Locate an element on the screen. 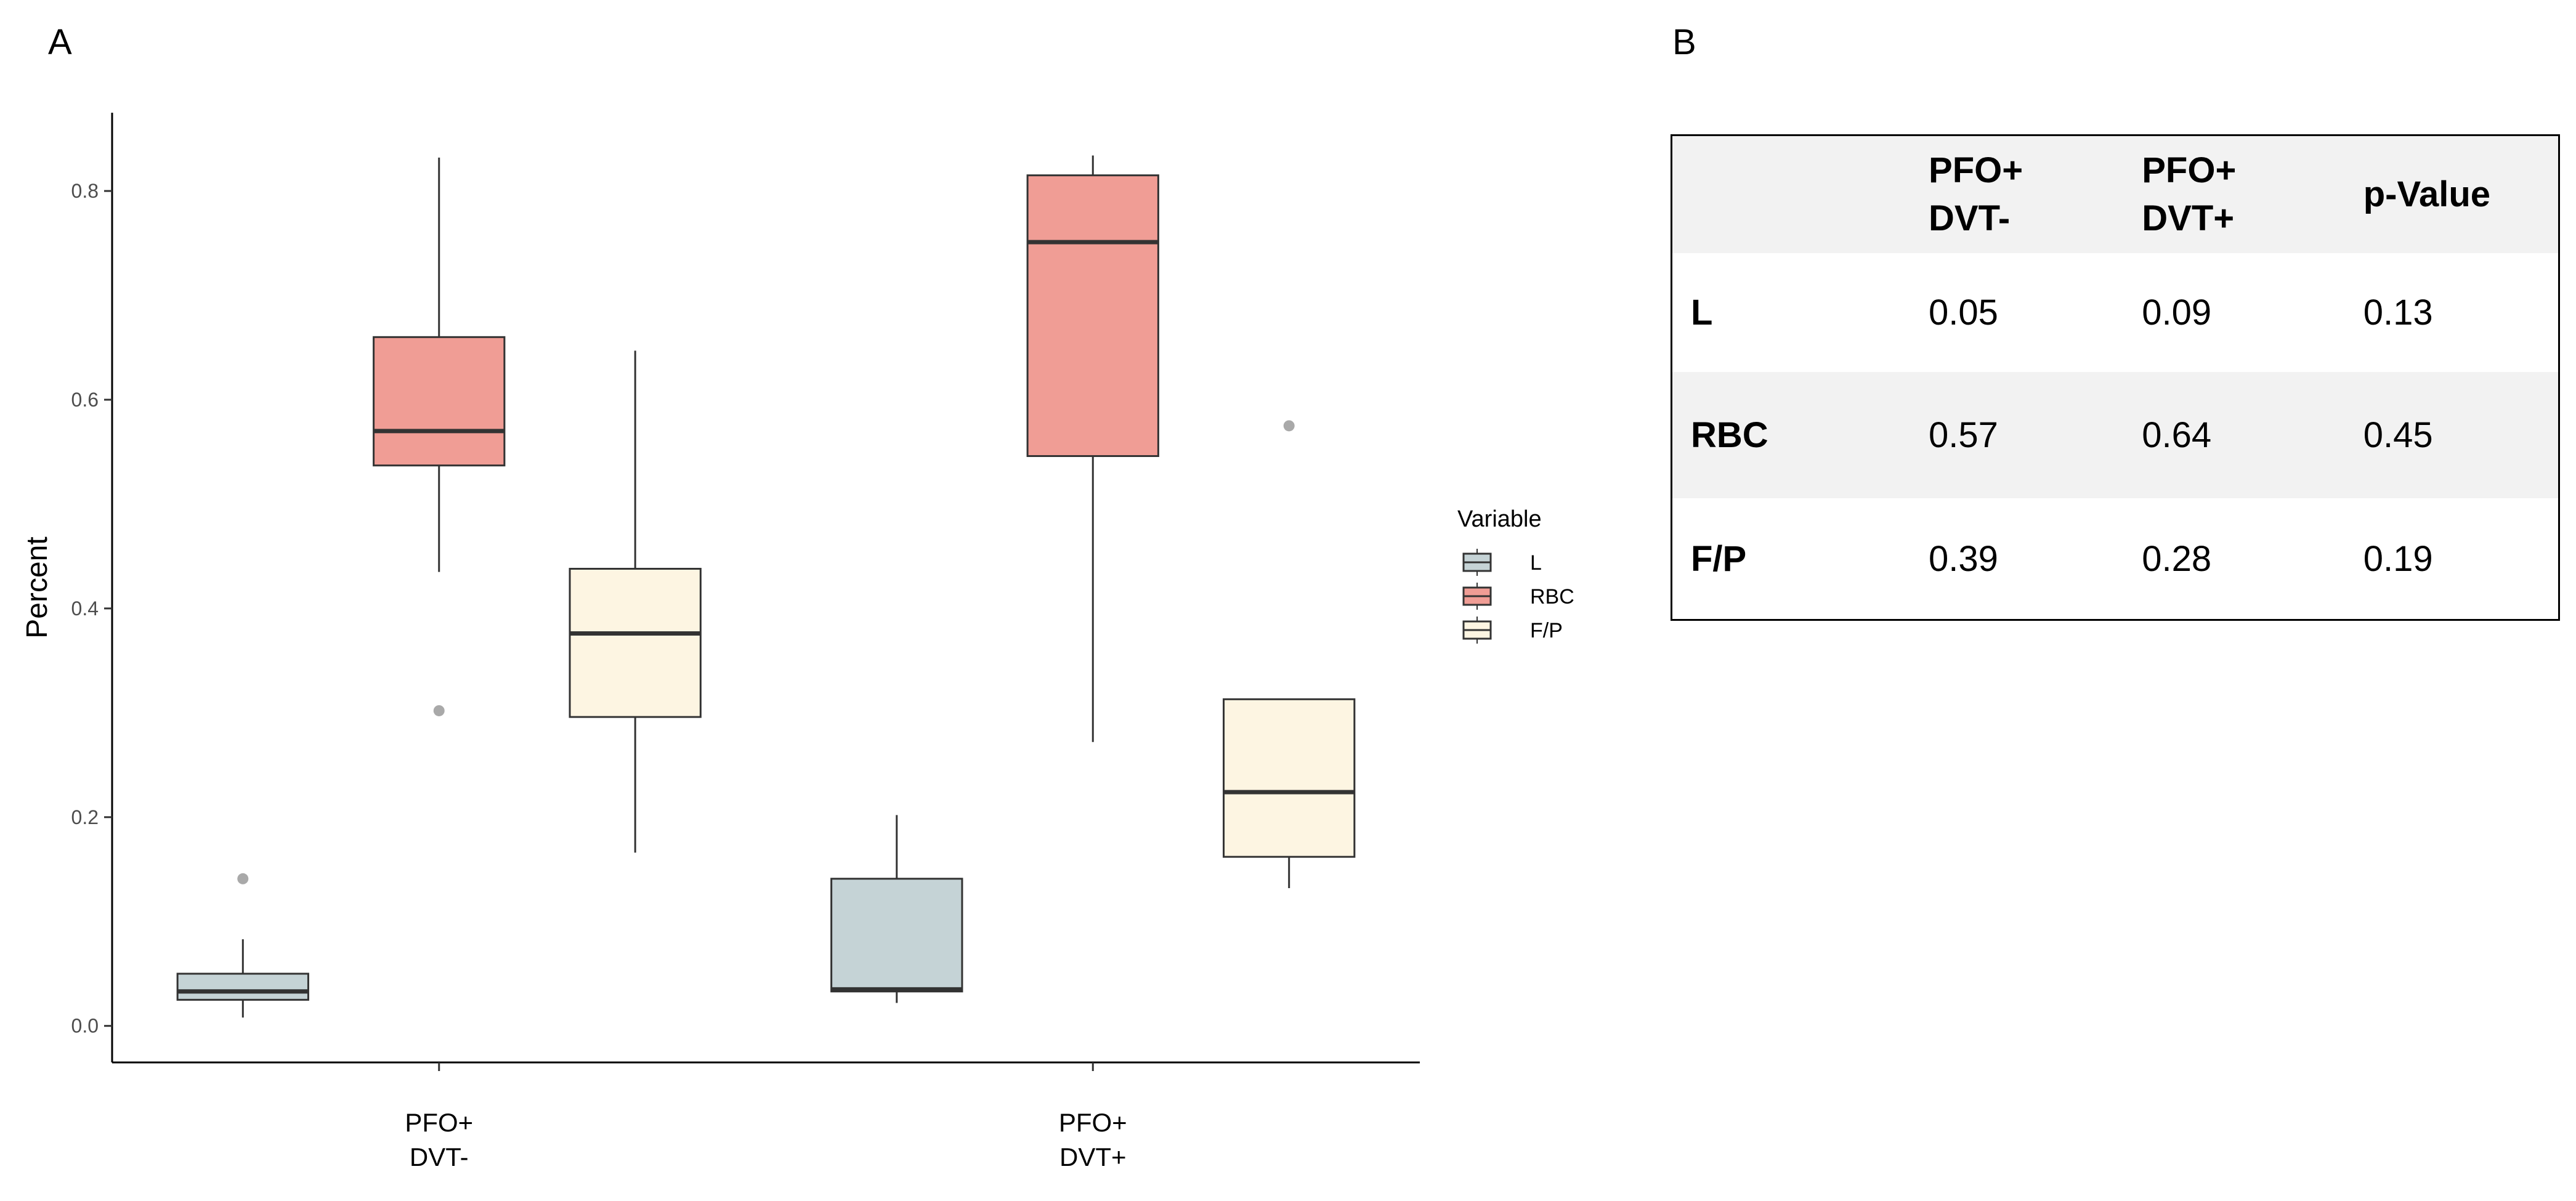  table-cell: 0.19 is located at coordinates (2398, 558).